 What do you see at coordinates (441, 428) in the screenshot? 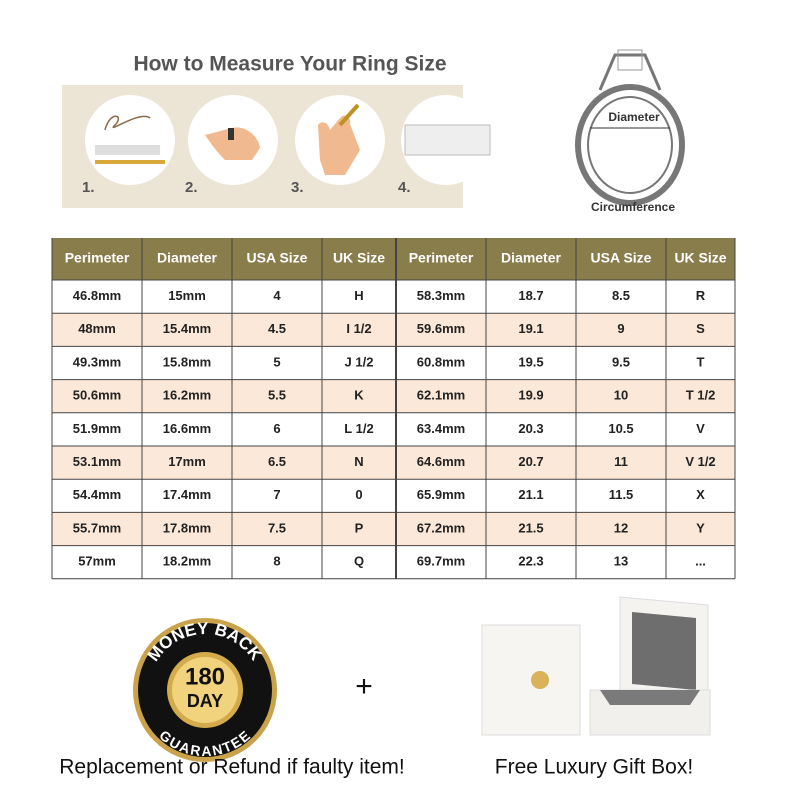
I see `cell: 63.4mm` at bounding box center [441, 428].